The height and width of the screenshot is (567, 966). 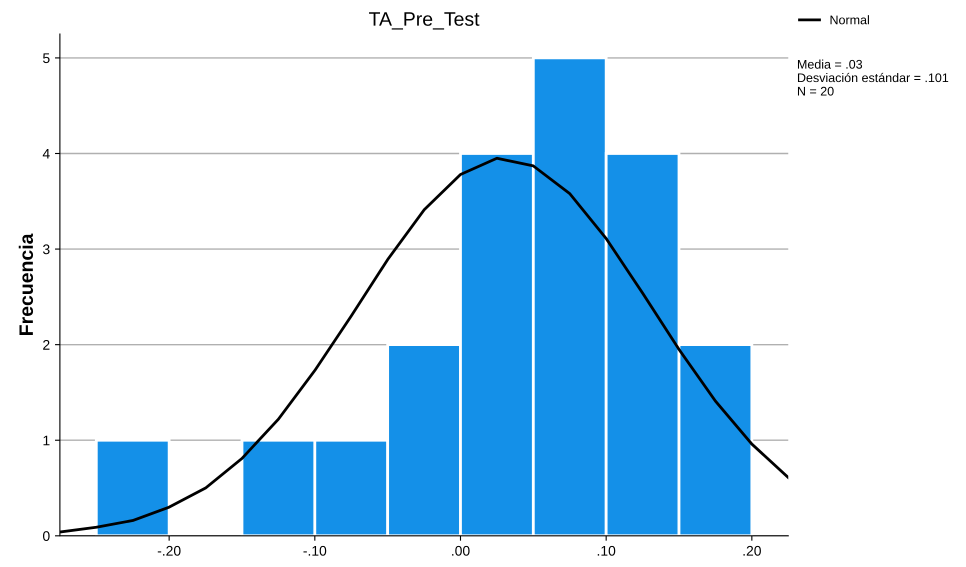 What do you see at coordinates (607, 551) in the screenshot?
I see `x-tick-label: .10` at bounding box center [607, 551].